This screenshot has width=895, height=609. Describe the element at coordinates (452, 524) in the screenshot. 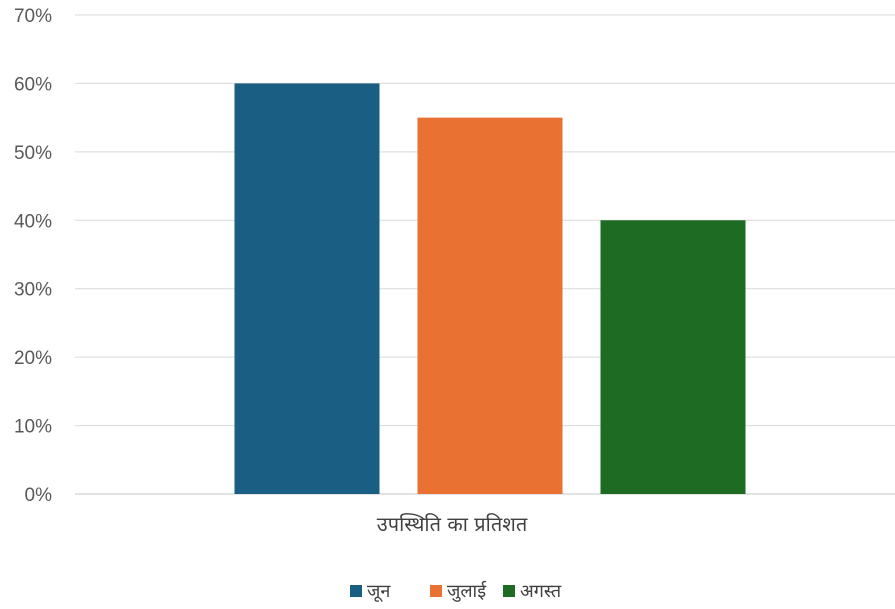

I see `x-axis-category-label: उपस्थिति का प्रतिशत` at that location.